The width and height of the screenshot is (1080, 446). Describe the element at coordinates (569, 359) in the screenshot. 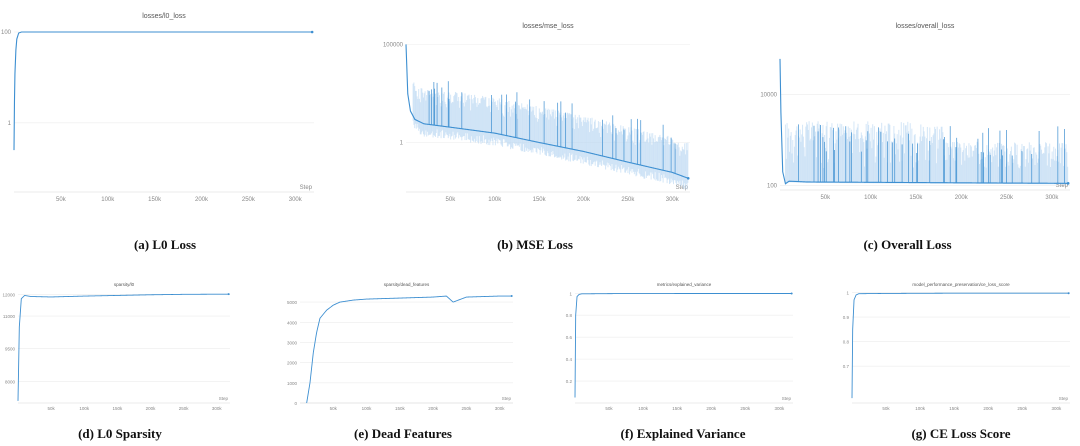

I see `y-tick-label: 0.4` at that location.